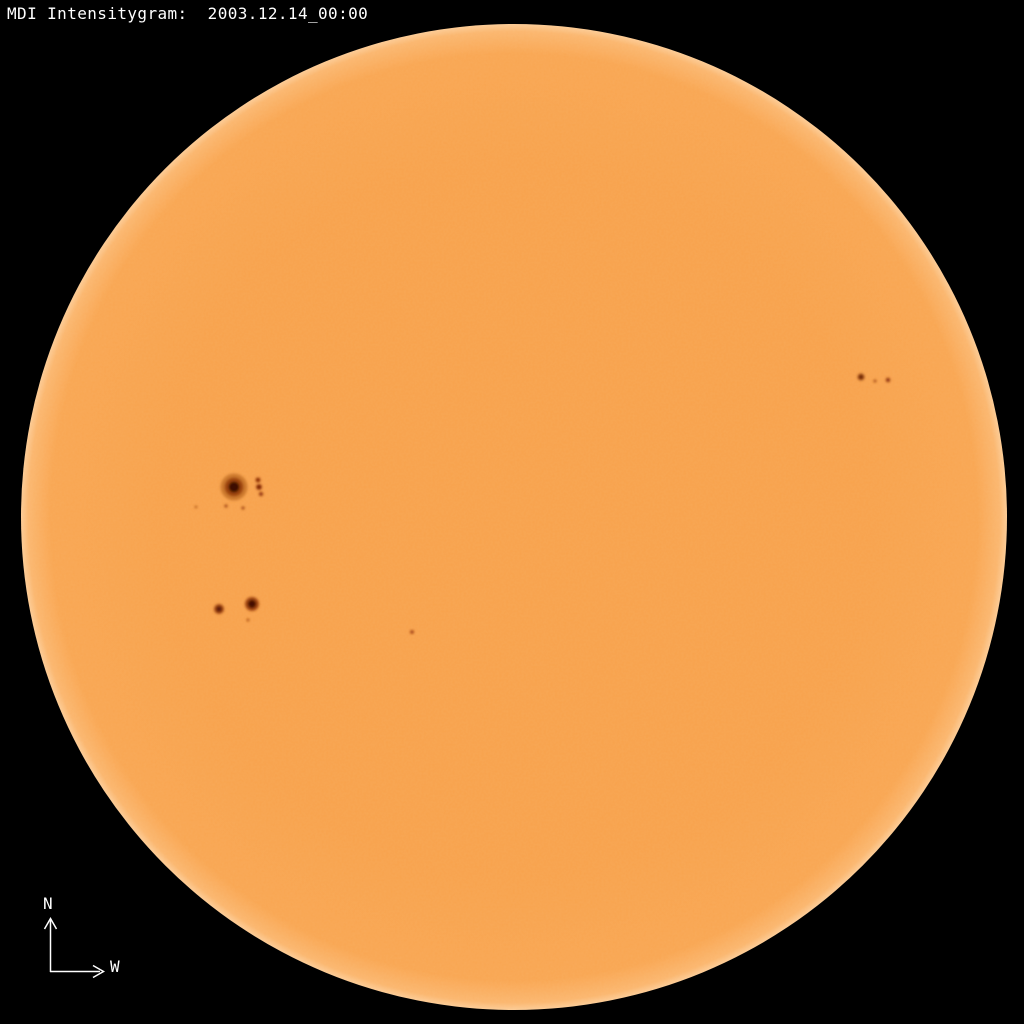  I want to click on compass-west-label: W, so click(115, 966).